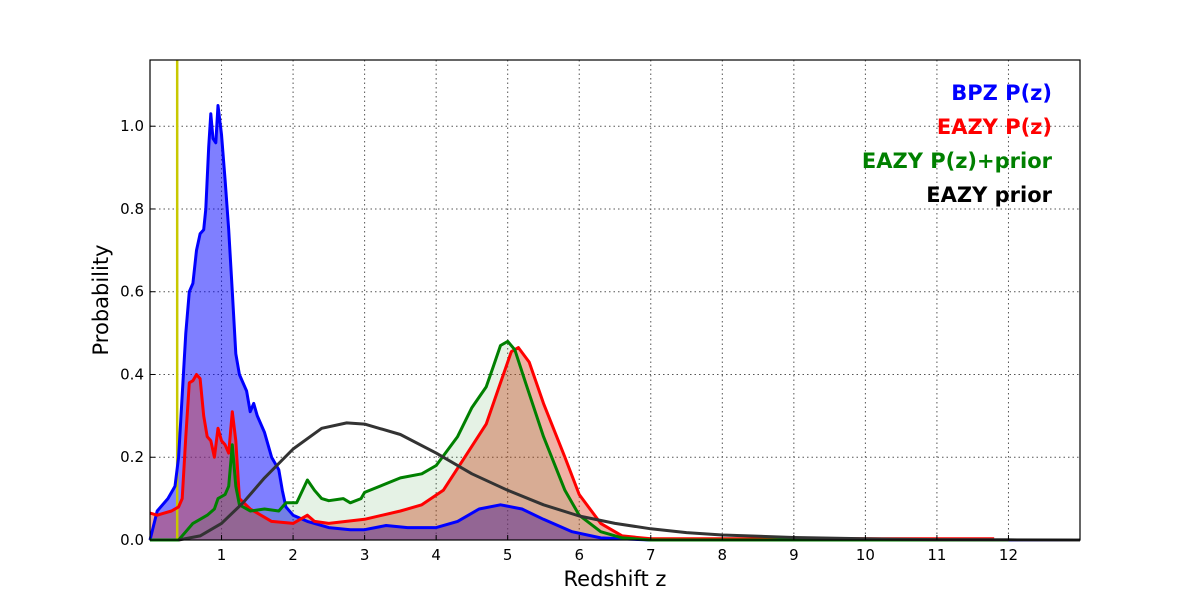  What do you see at coordinates (1008, 555) in the screenshot?
I see `x-tick-label: 12` at bounding box center [1008, 555].